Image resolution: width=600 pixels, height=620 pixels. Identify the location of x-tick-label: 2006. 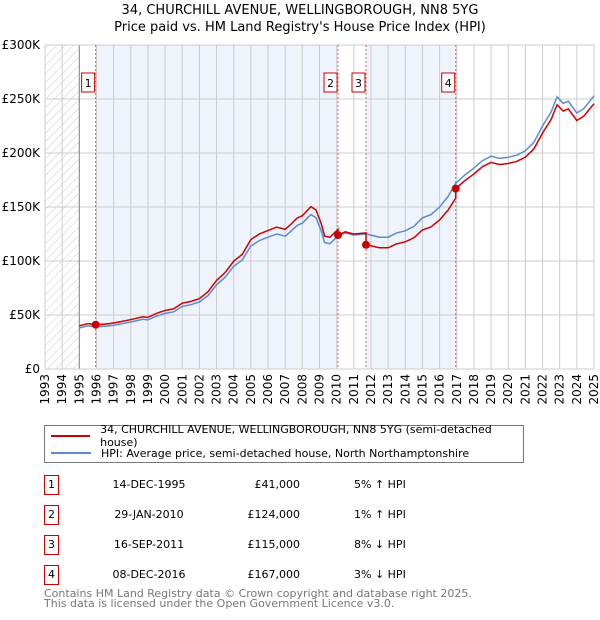
(268, 389).